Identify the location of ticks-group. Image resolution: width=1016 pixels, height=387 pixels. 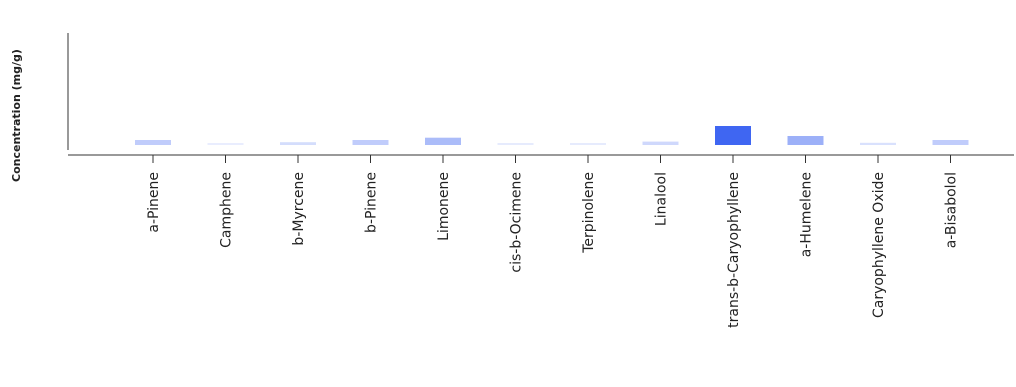
(551, 159).